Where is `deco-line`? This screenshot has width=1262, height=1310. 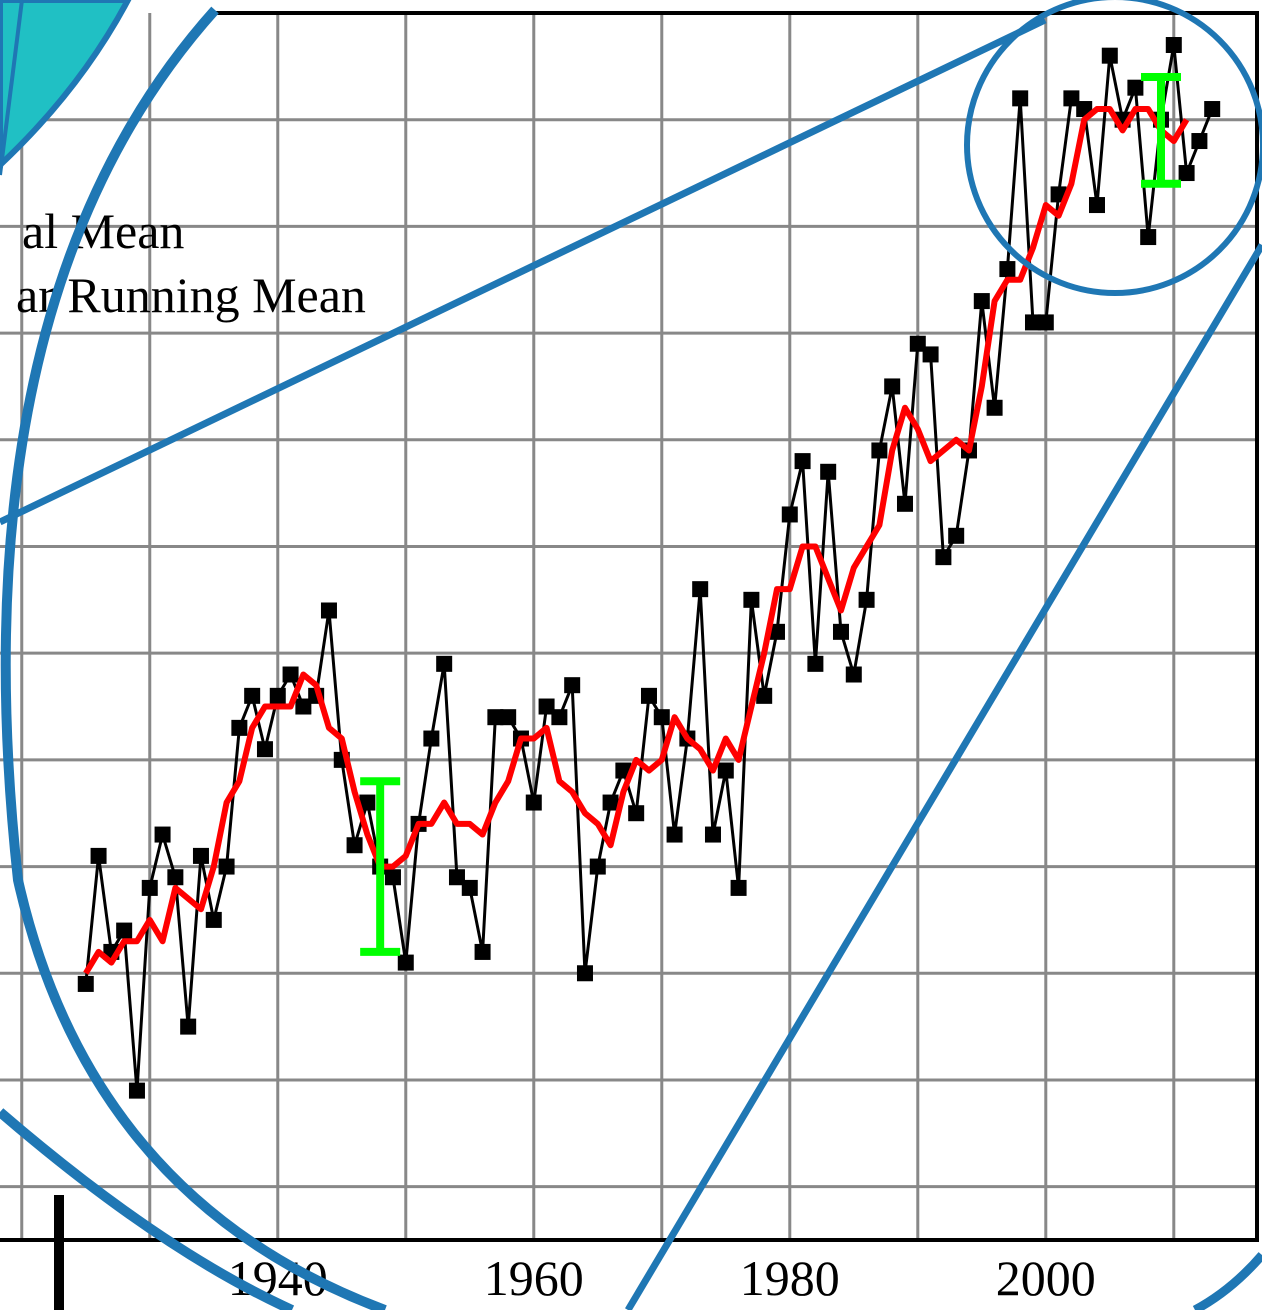 deco-line is located at coordinates (12, 88).